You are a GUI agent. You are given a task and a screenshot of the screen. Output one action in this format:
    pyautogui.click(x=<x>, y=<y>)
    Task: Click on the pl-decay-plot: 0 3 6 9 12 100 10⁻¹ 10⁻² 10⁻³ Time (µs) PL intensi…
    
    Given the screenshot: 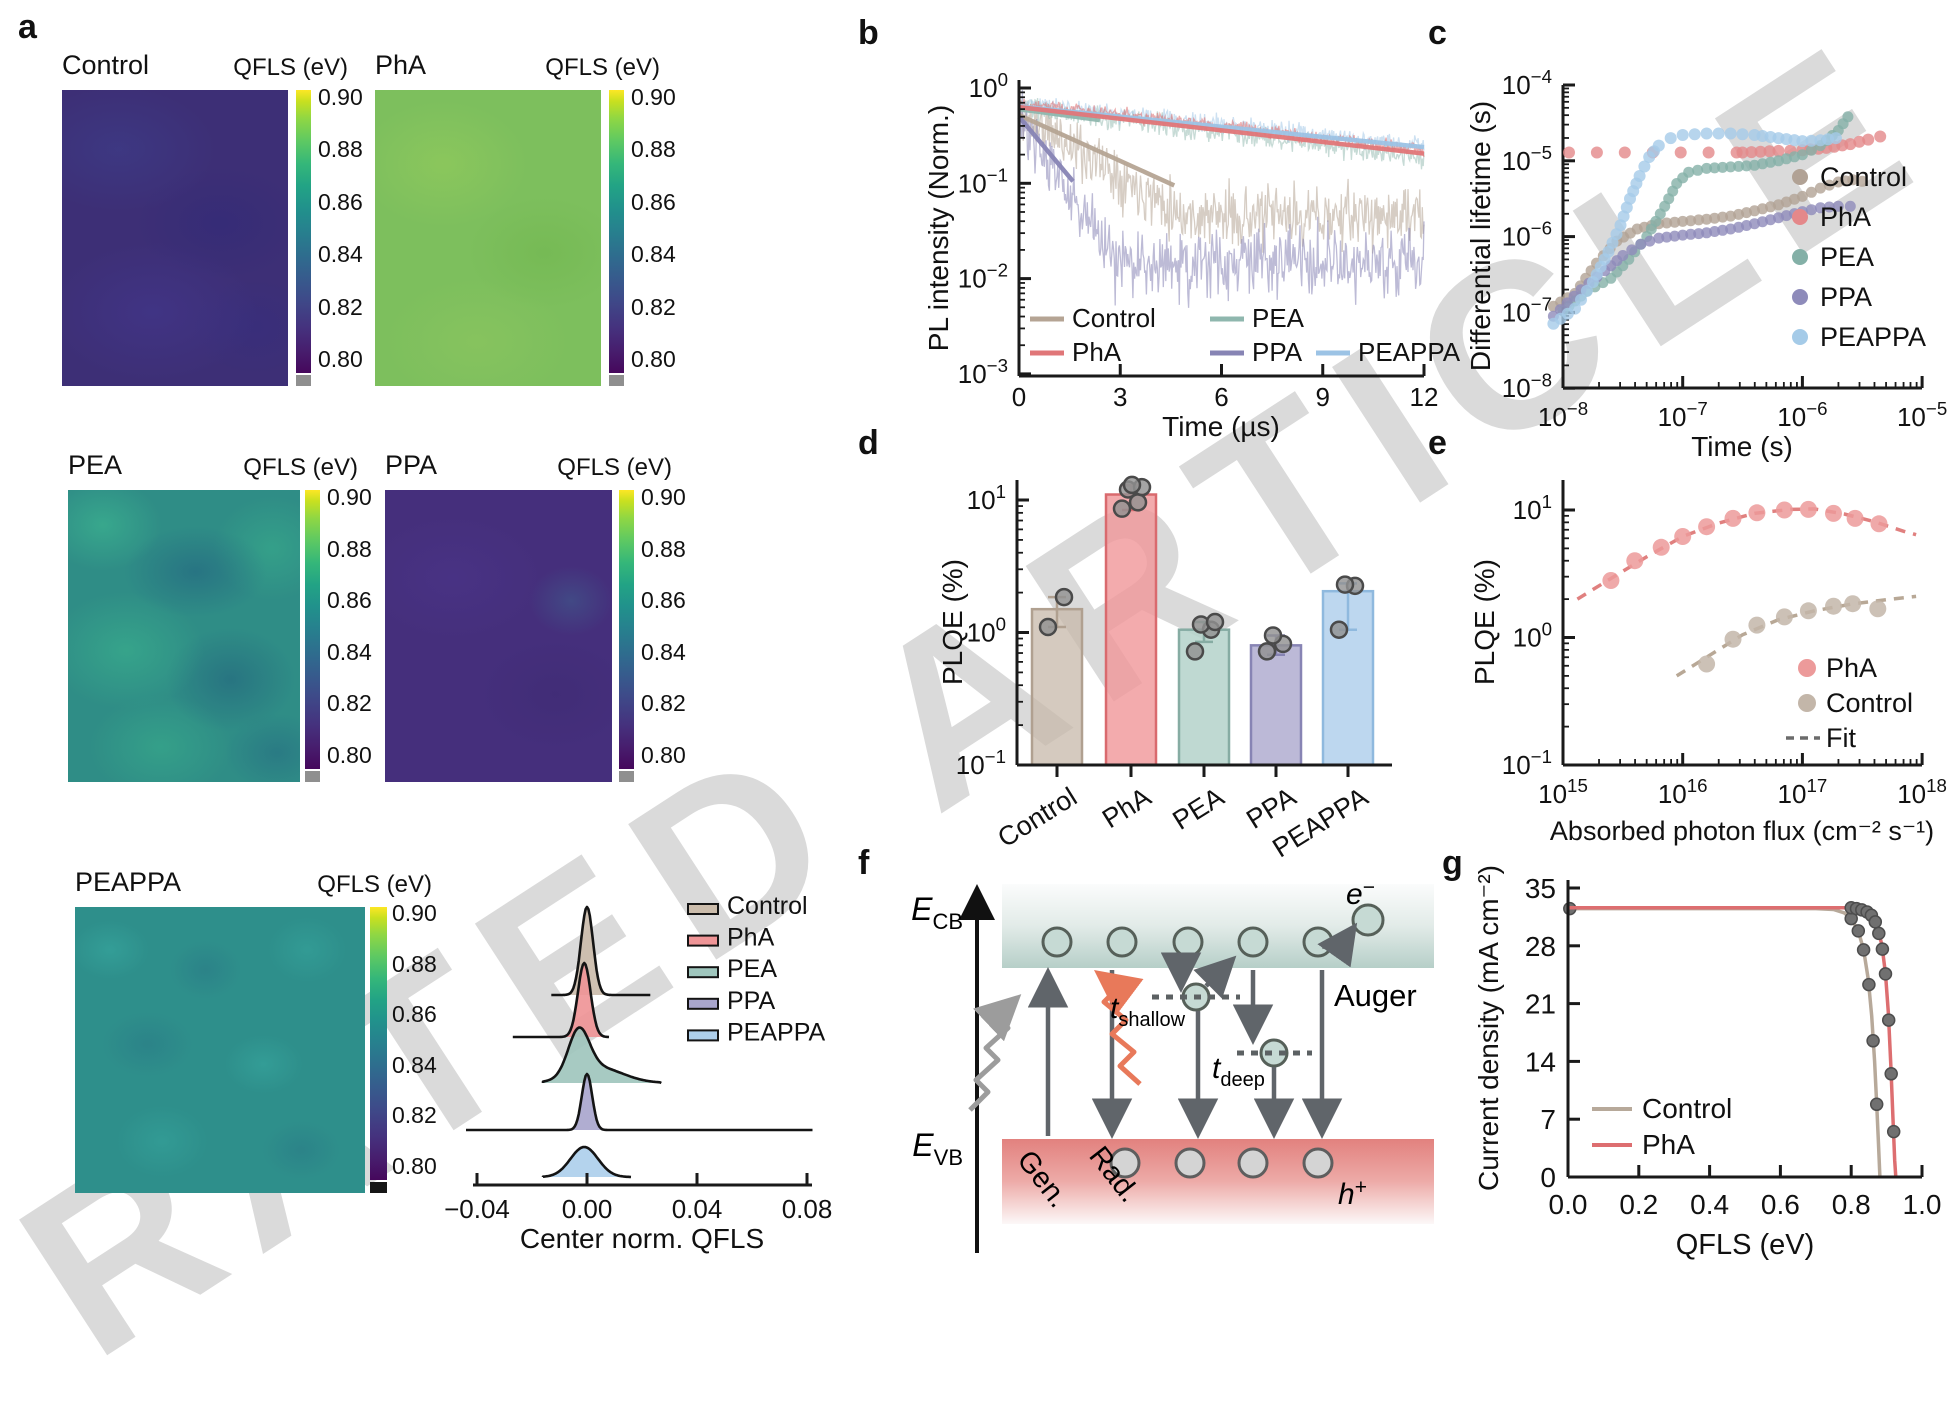 What is the action you would take?
    pyautogui.click(x=1192, y=255)
    